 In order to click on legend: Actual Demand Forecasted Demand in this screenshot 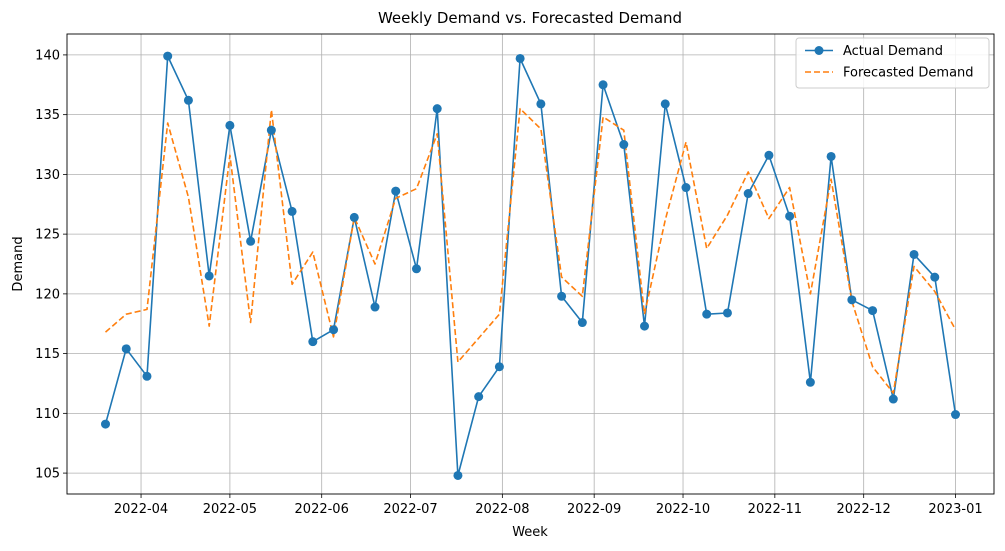, I will do `click(892, 63)`.